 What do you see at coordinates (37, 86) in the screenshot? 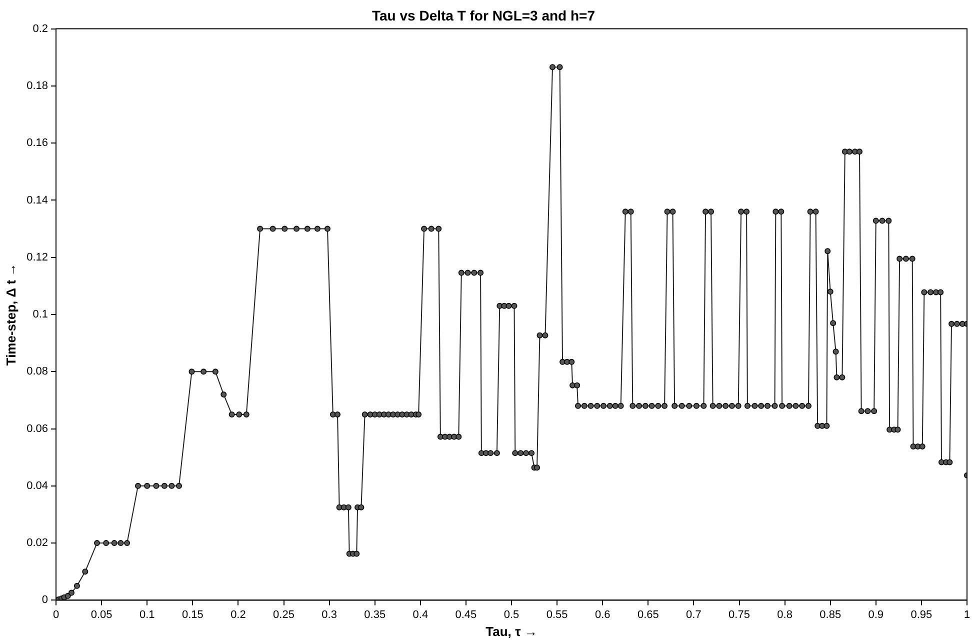
I see `y-tick-label: 0.18` at bounding box center [37, 86].